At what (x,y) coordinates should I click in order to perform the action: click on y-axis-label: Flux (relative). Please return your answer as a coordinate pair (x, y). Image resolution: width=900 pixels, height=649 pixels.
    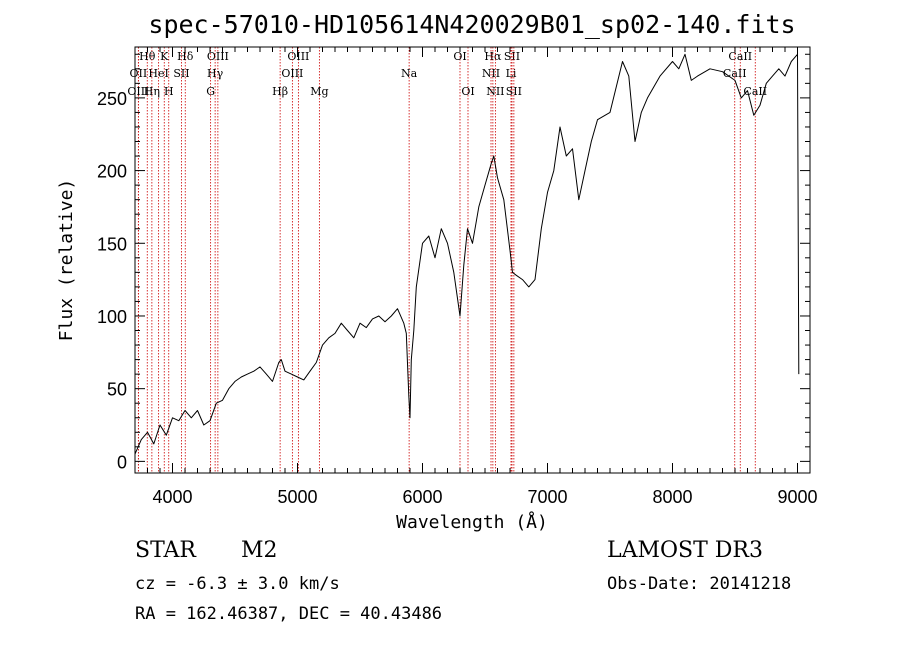
    Looking at the image, I should click on (66, 260).